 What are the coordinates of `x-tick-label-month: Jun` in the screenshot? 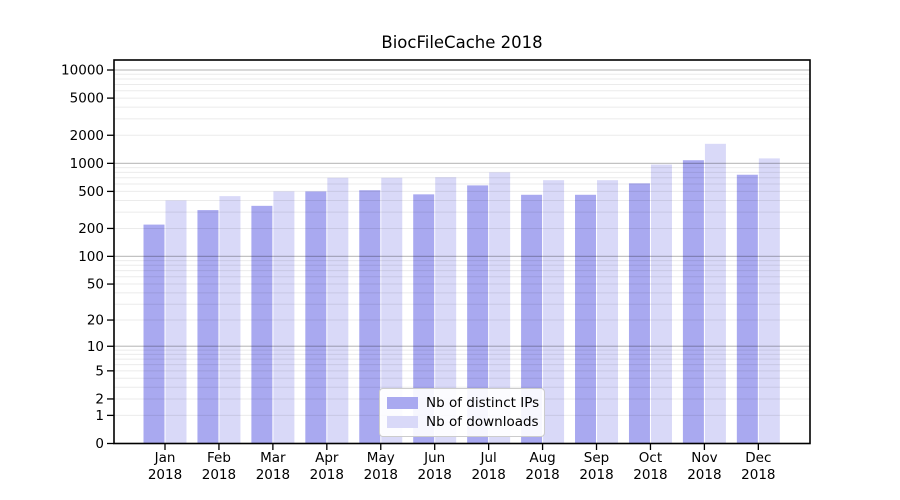 It's located at (434, 458).